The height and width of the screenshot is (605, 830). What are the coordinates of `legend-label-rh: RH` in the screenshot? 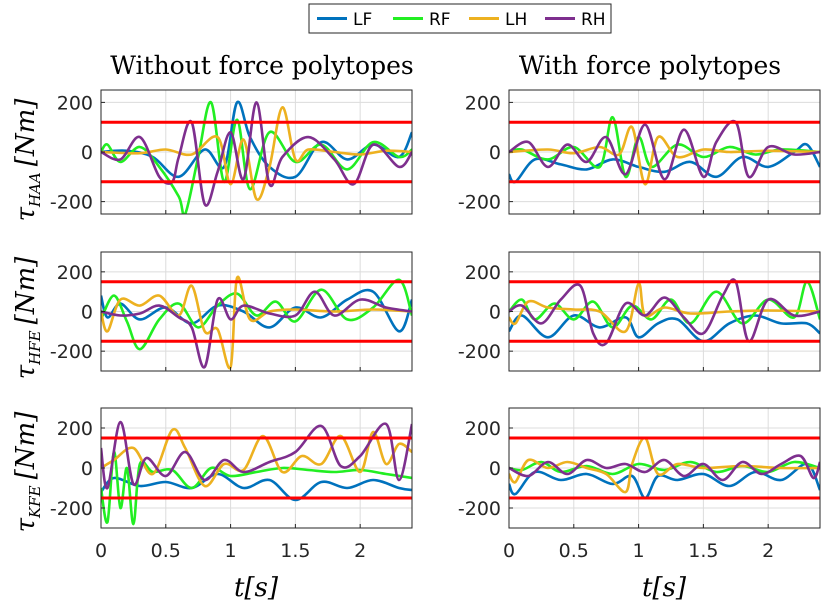 It's located at (593, 20).